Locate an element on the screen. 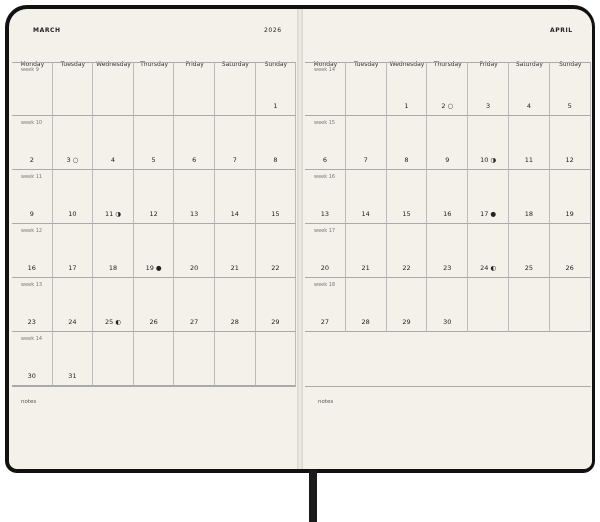 The image size is (600, 522). week-label: week 13 is located at coordinates (32, 285).